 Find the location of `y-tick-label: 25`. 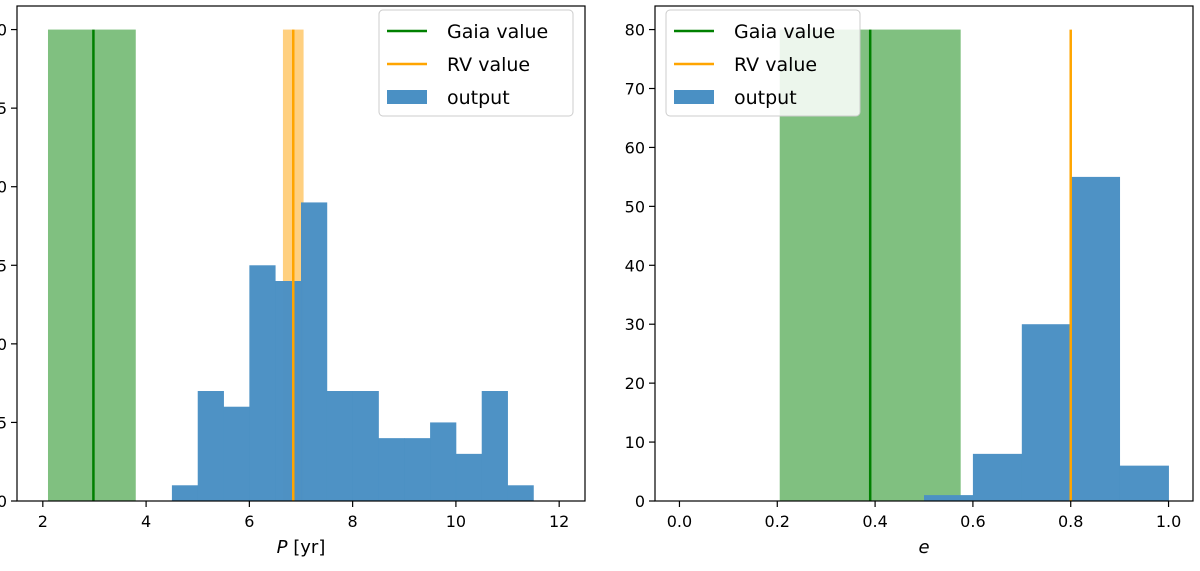

y-tick-label: 25 is located at coordinates (3, 108).